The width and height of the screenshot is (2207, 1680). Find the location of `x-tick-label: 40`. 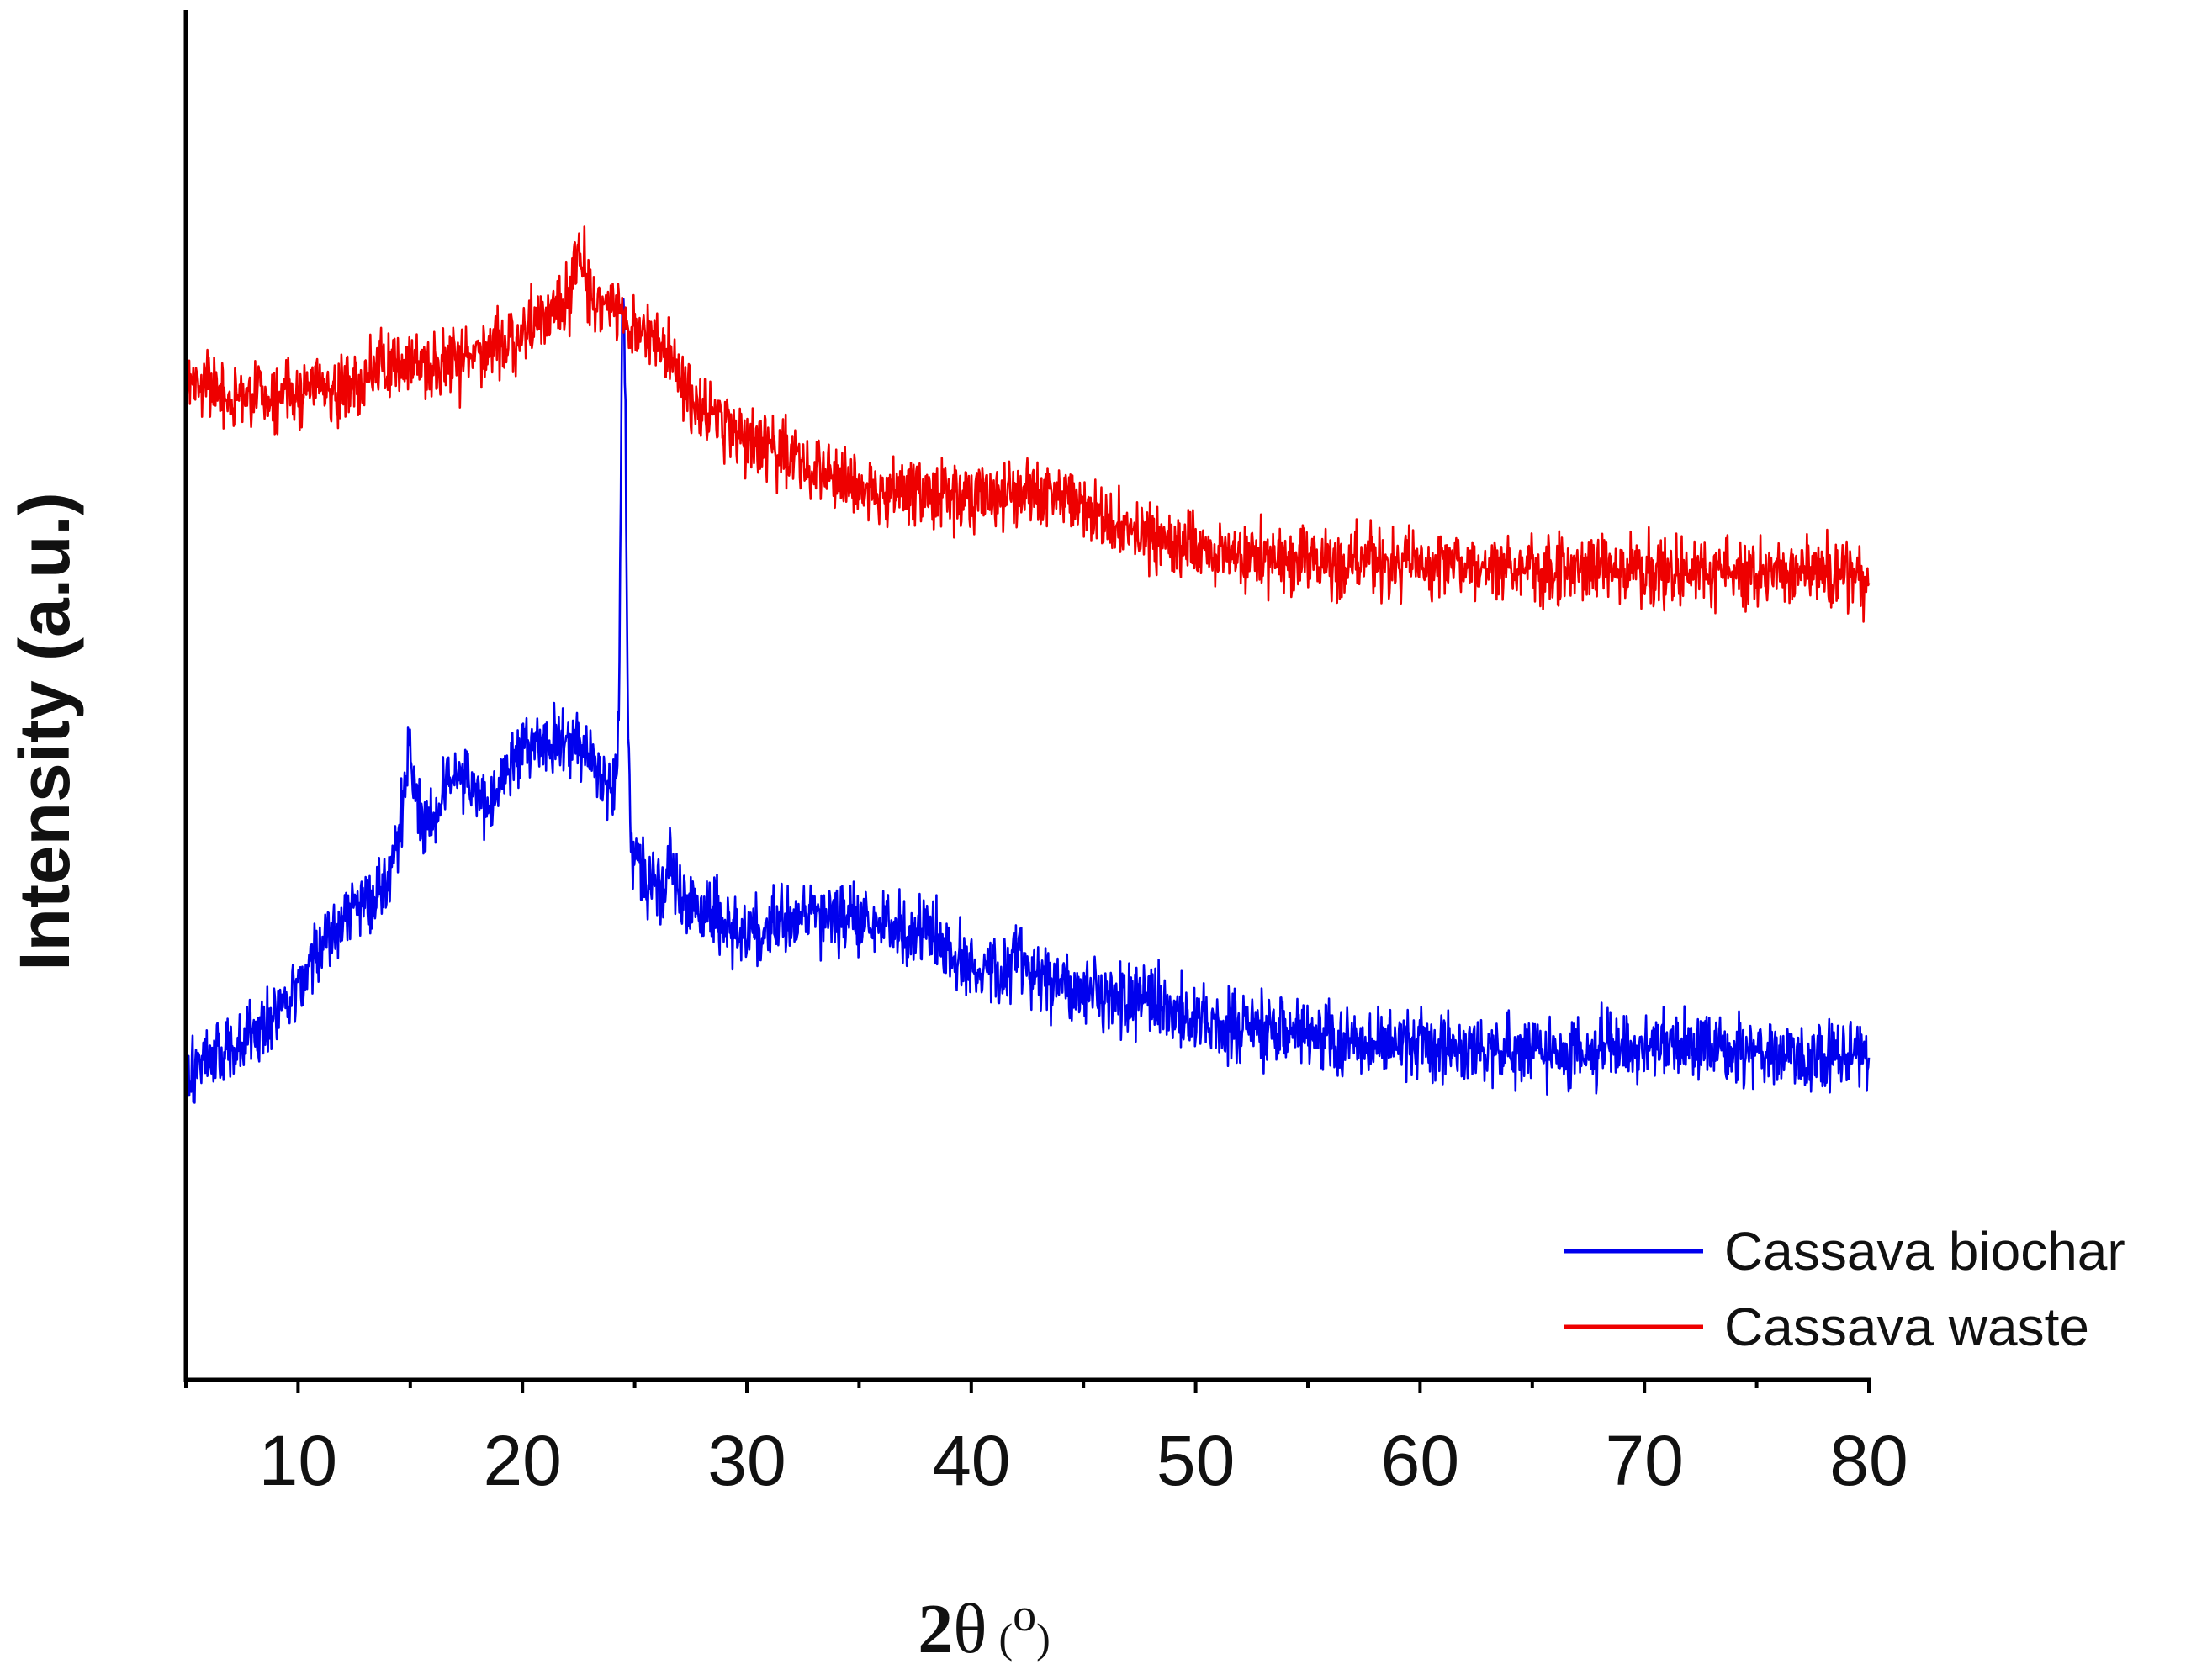

x-tick-label: 40 is located at coordinates (971, 1460).